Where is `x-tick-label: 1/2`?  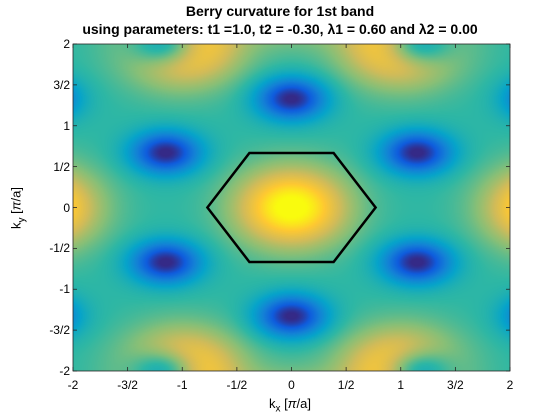 x-tick-label: 1/2 is located at coordinates (346, 385).